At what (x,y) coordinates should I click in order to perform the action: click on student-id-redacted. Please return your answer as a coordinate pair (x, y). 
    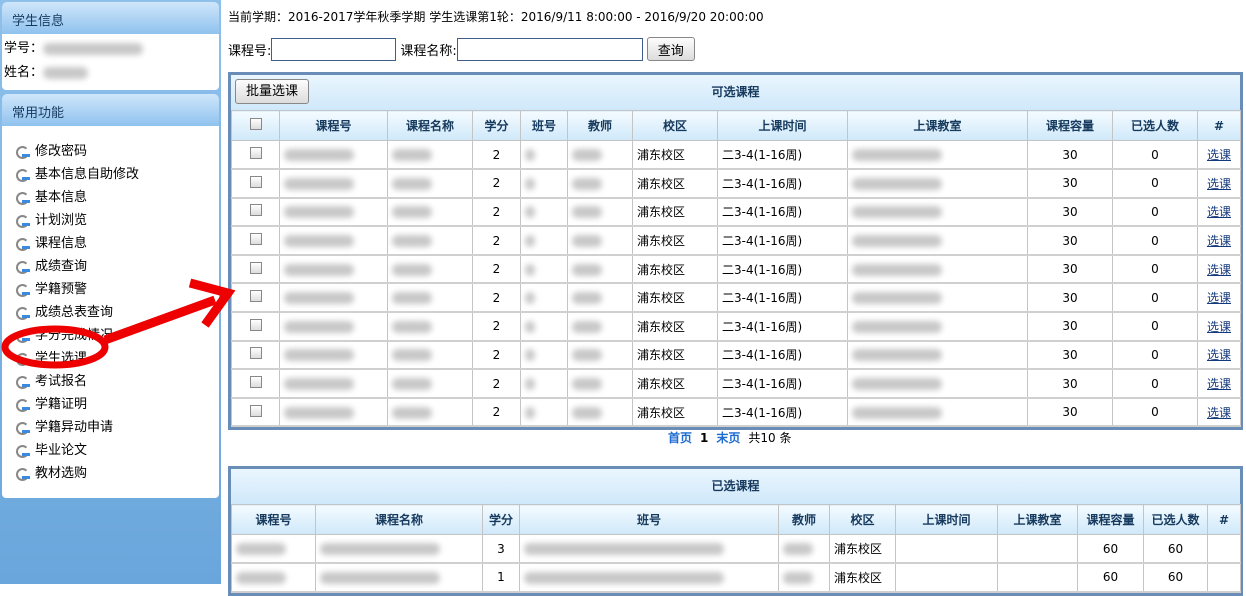
    Looking at the image, I should click on (93, 48).